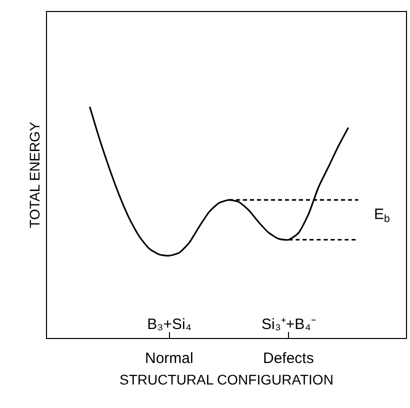 Image resolution: width=410 pixels, height=408 pixels. What do you see at coordinates (382, 216) in the screenshot?
I see `text: E$_{b}$` at bounding box center [382, 216].